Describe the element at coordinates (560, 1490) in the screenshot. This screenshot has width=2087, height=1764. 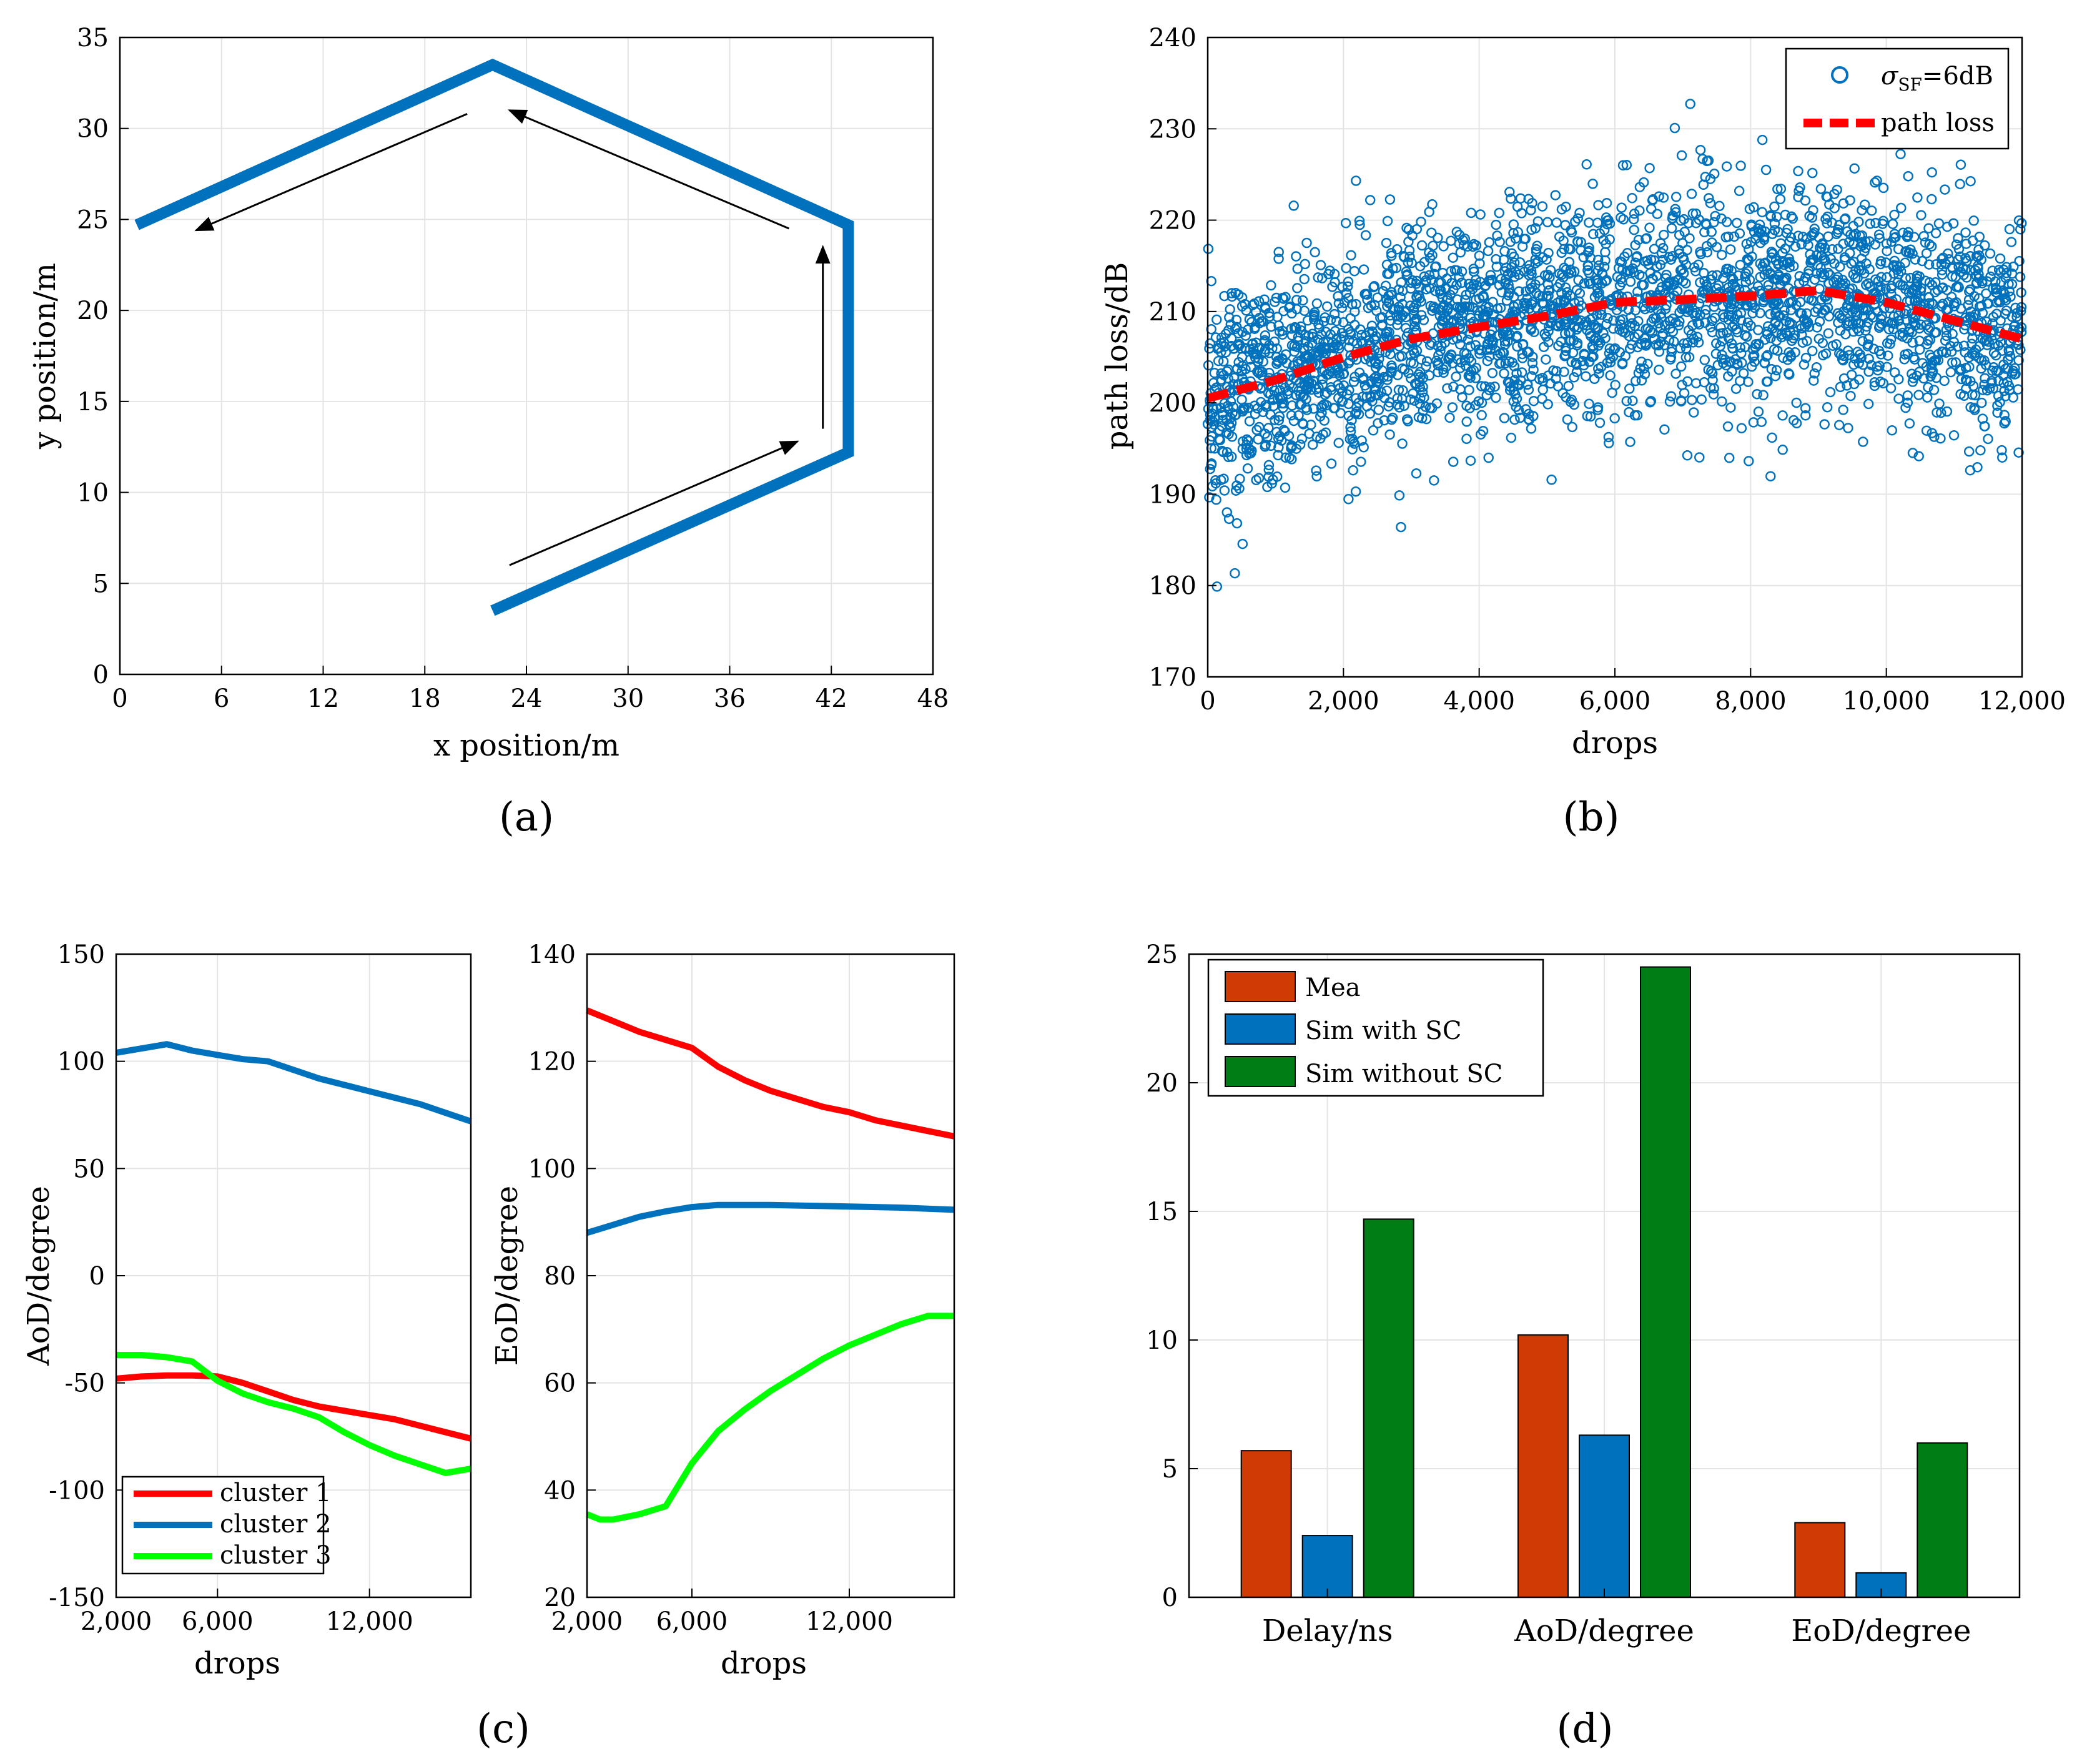
I see `panel-c2-ytick-label: 40` at that location.